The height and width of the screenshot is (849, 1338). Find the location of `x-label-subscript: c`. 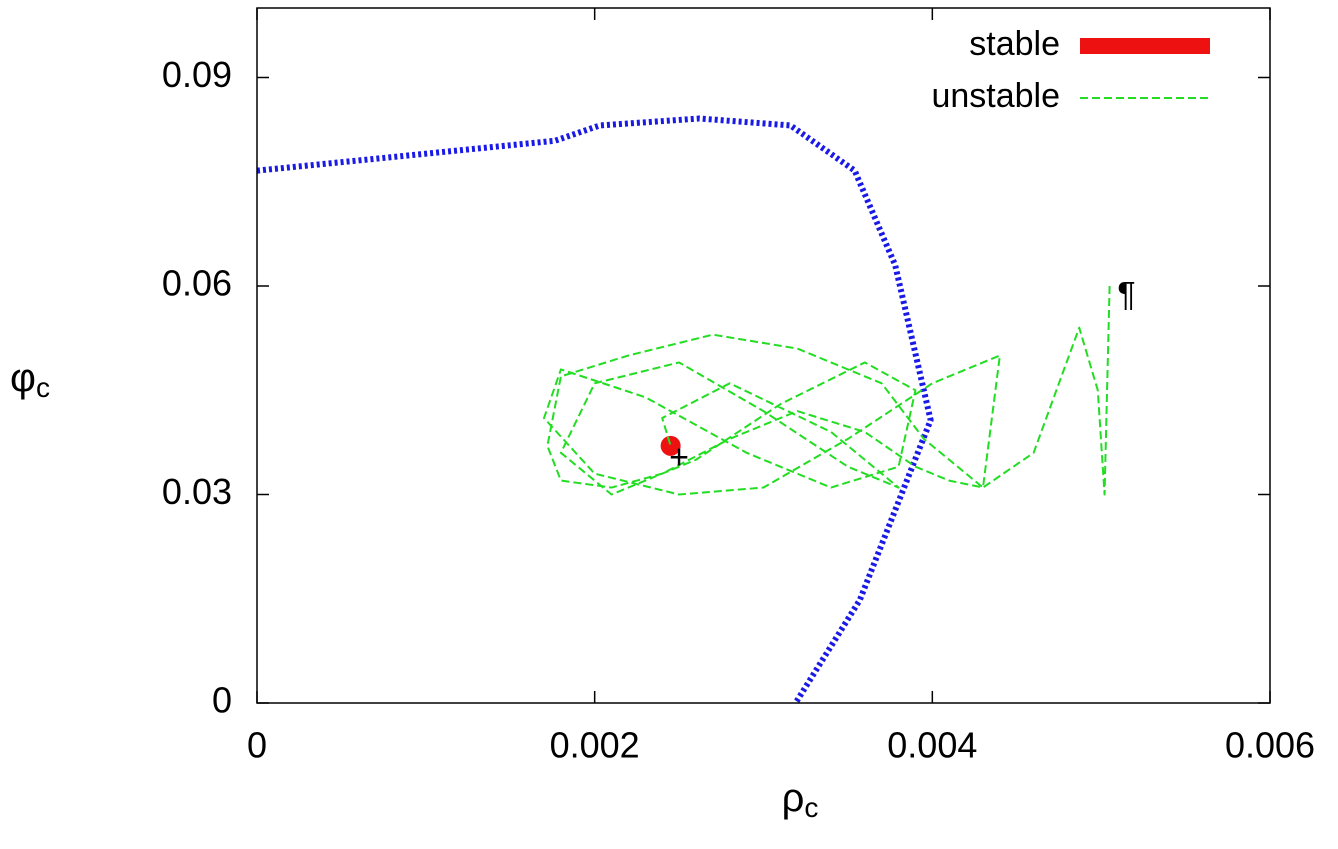

x-label-subscript: c is located at coordinates (811, 807).